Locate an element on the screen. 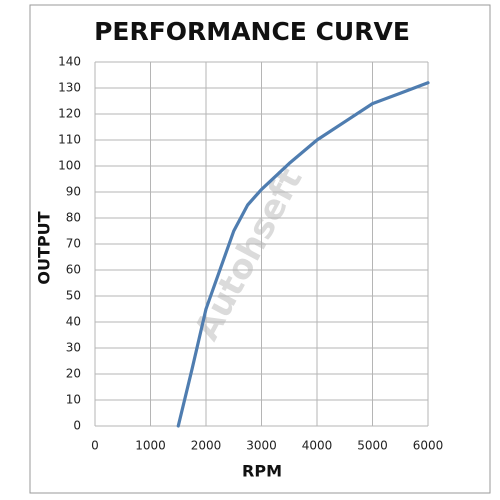  y-tick-label: 140 is located at coordinates (69, 62).